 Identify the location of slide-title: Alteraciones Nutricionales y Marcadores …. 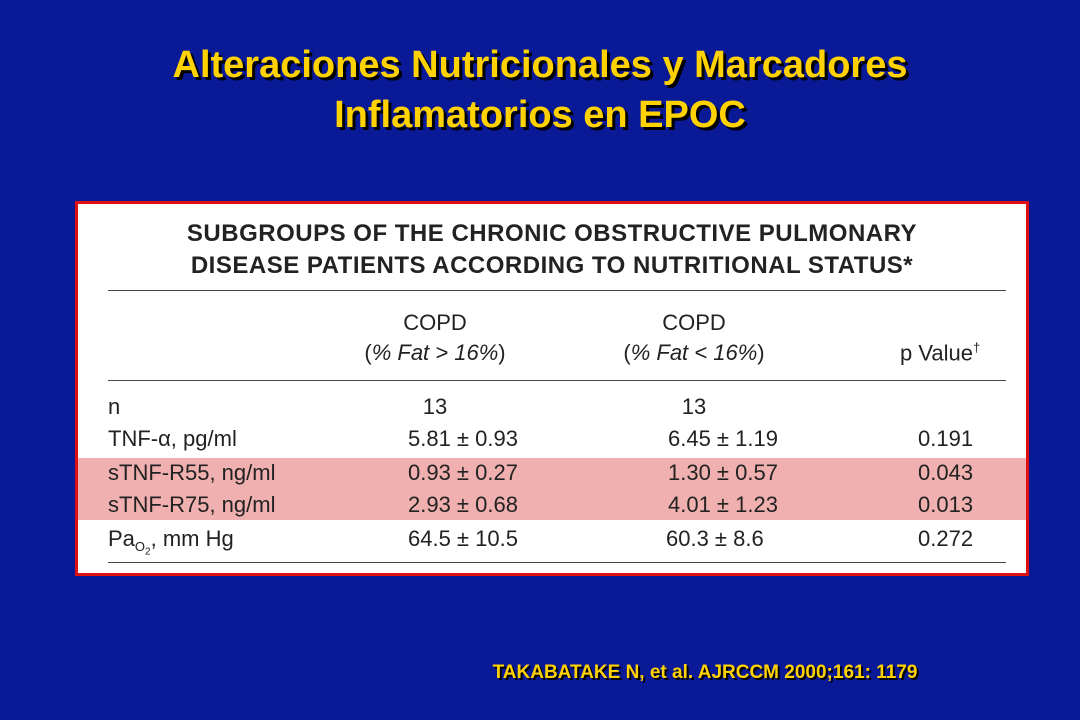
(540, 90).